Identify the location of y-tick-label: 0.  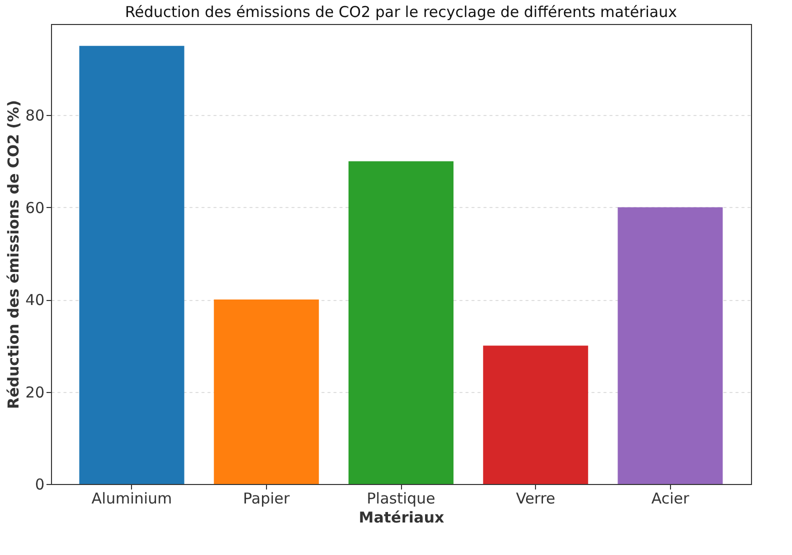
(39, 485).